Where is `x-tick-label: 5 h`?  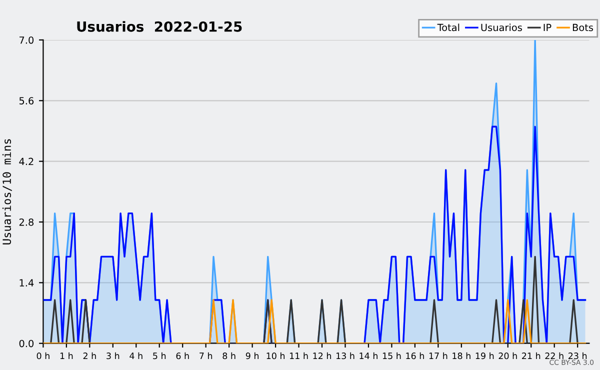
x-tick-label: 5 h is located at coordinates (159, 356).